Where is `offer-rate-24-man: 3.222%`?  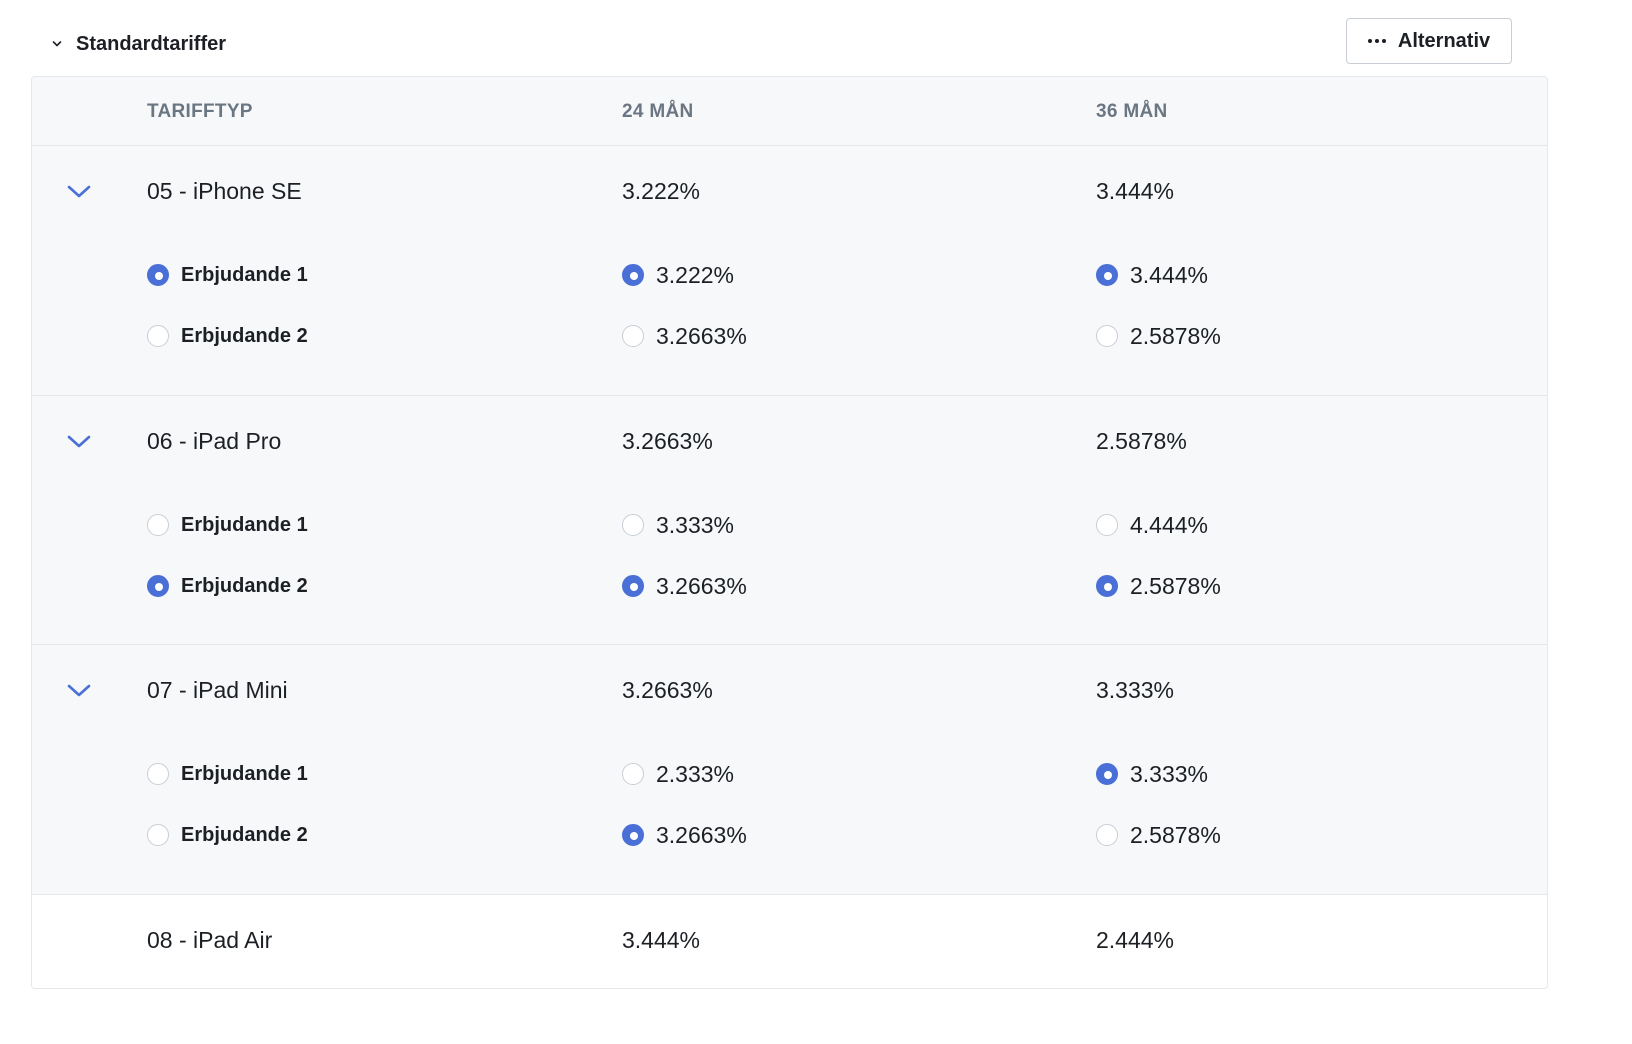 offer-rate-24-man: 3.222% is located at coordinates (695, 274).